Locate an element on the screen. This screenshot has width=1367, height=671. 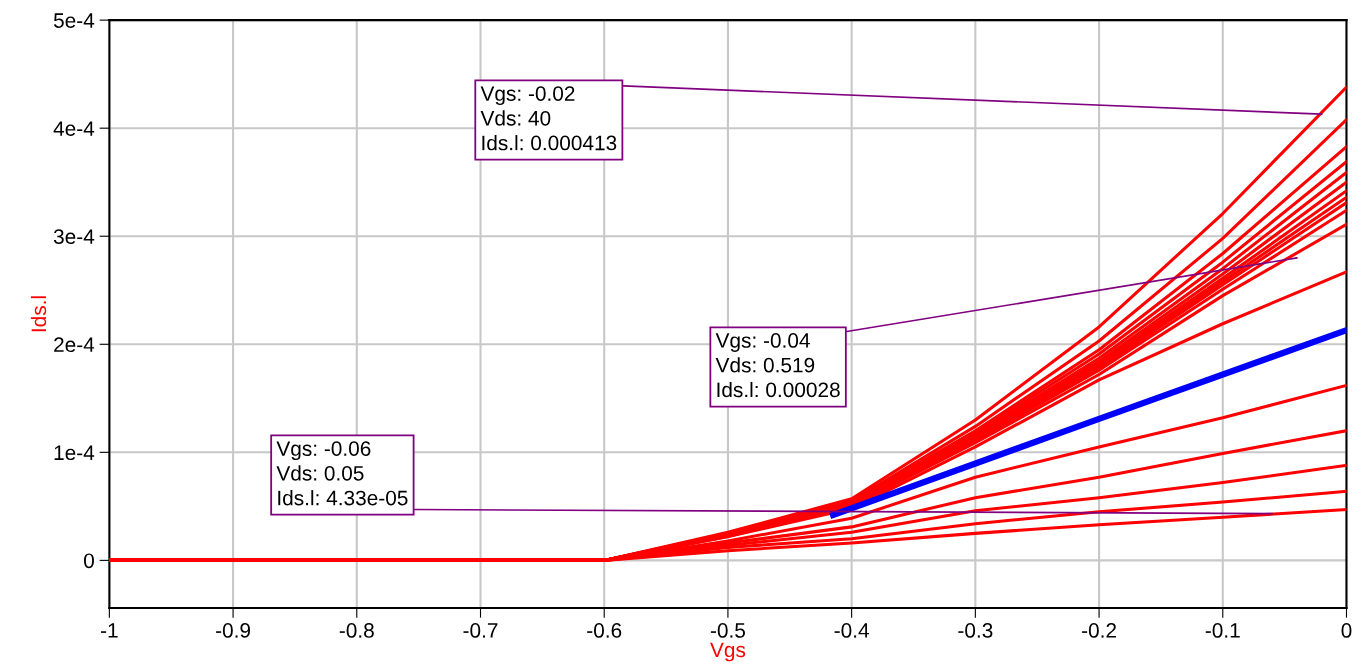
y-tick-label: 3e-4 is located at coordinates (74, 236).